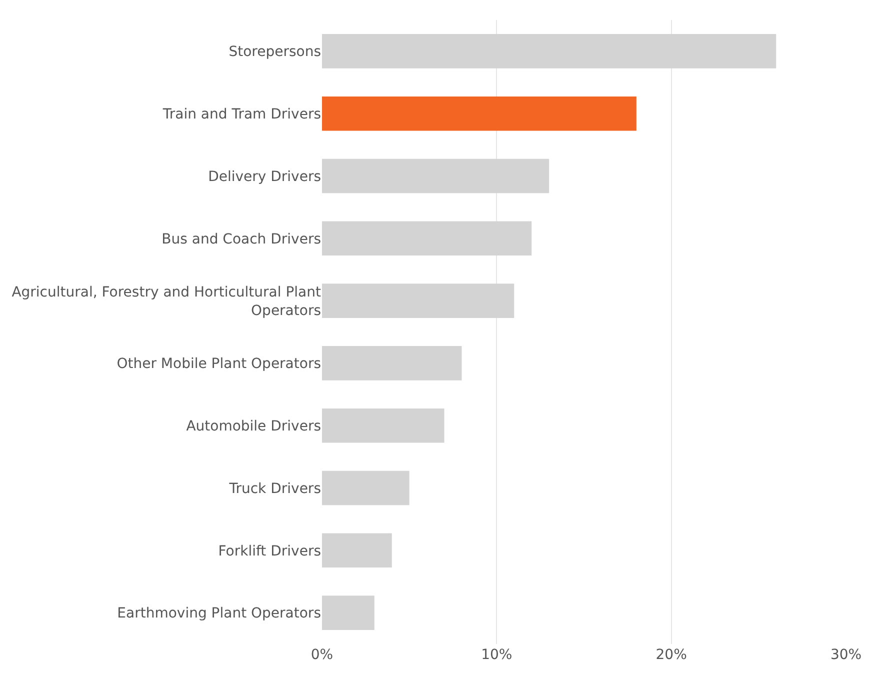  What do you see at coordinates (218, 364) in the screenshot?
I see `y-tick-label: Other Mobile Plant Operators` at bounding box center [218, 364].